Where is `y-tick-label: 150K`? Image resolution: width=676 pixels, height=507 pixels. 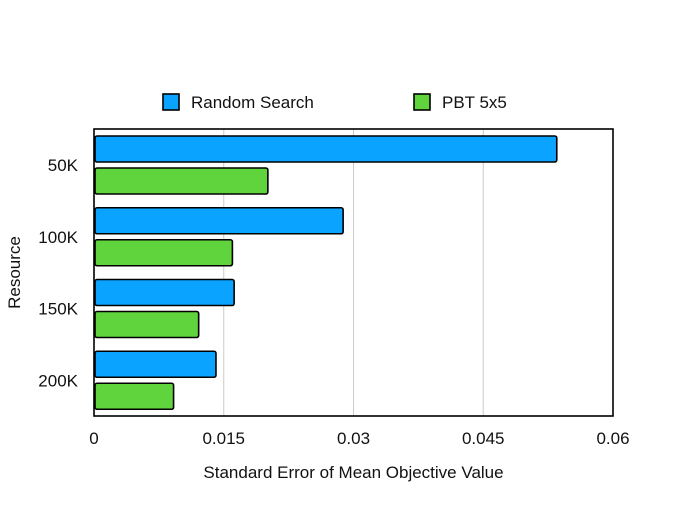 y-tick-label: 150K is located at coordinates (58, 309).